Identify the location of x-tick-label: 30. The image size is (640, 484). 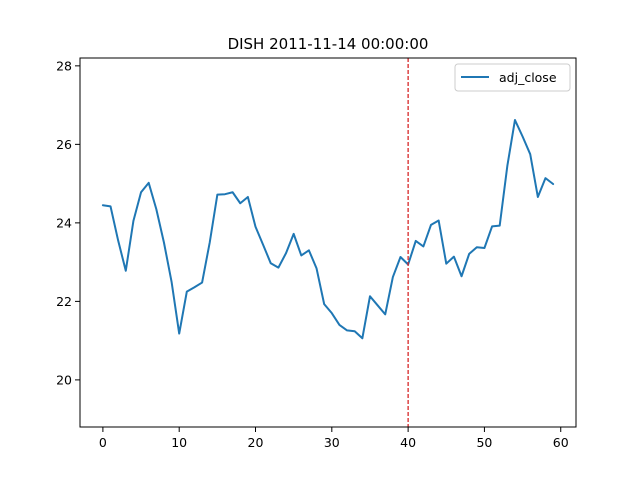
(332, 442).